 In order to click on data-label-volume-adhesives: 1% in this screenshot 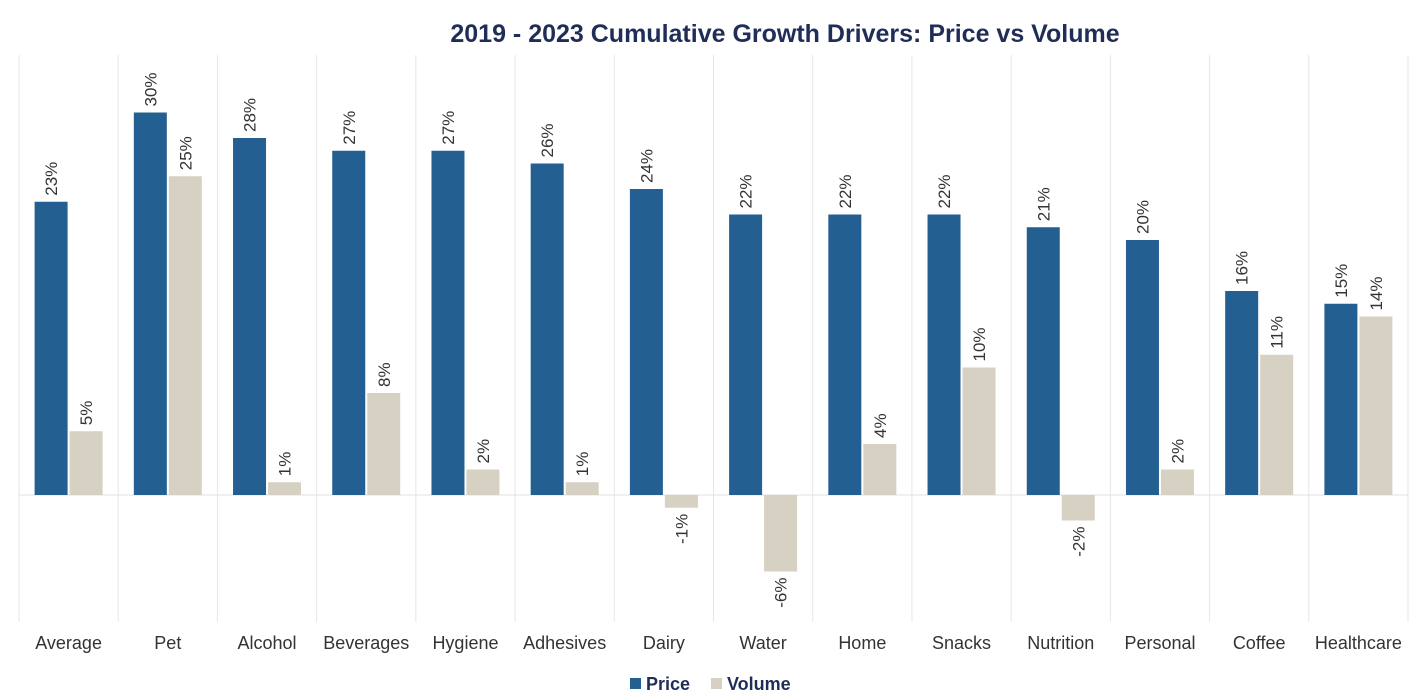, I will do `click(582, 464)`.